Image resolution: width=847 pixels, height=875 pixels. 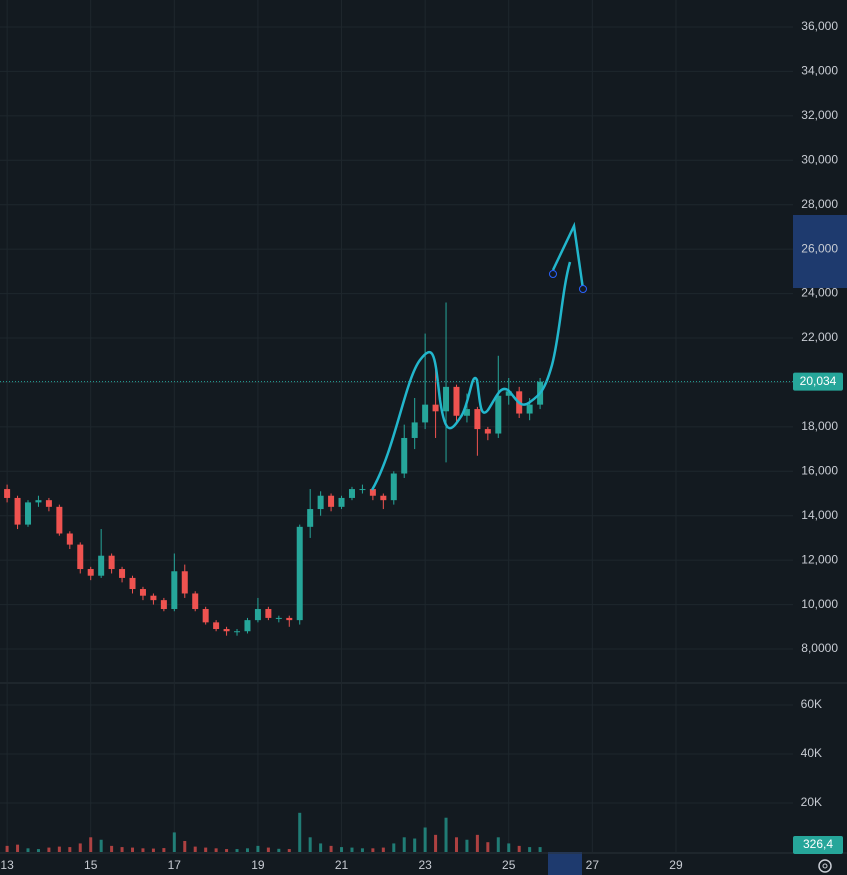 I want to click on y-tick-label: 18,000, so click(x=819, y=426).